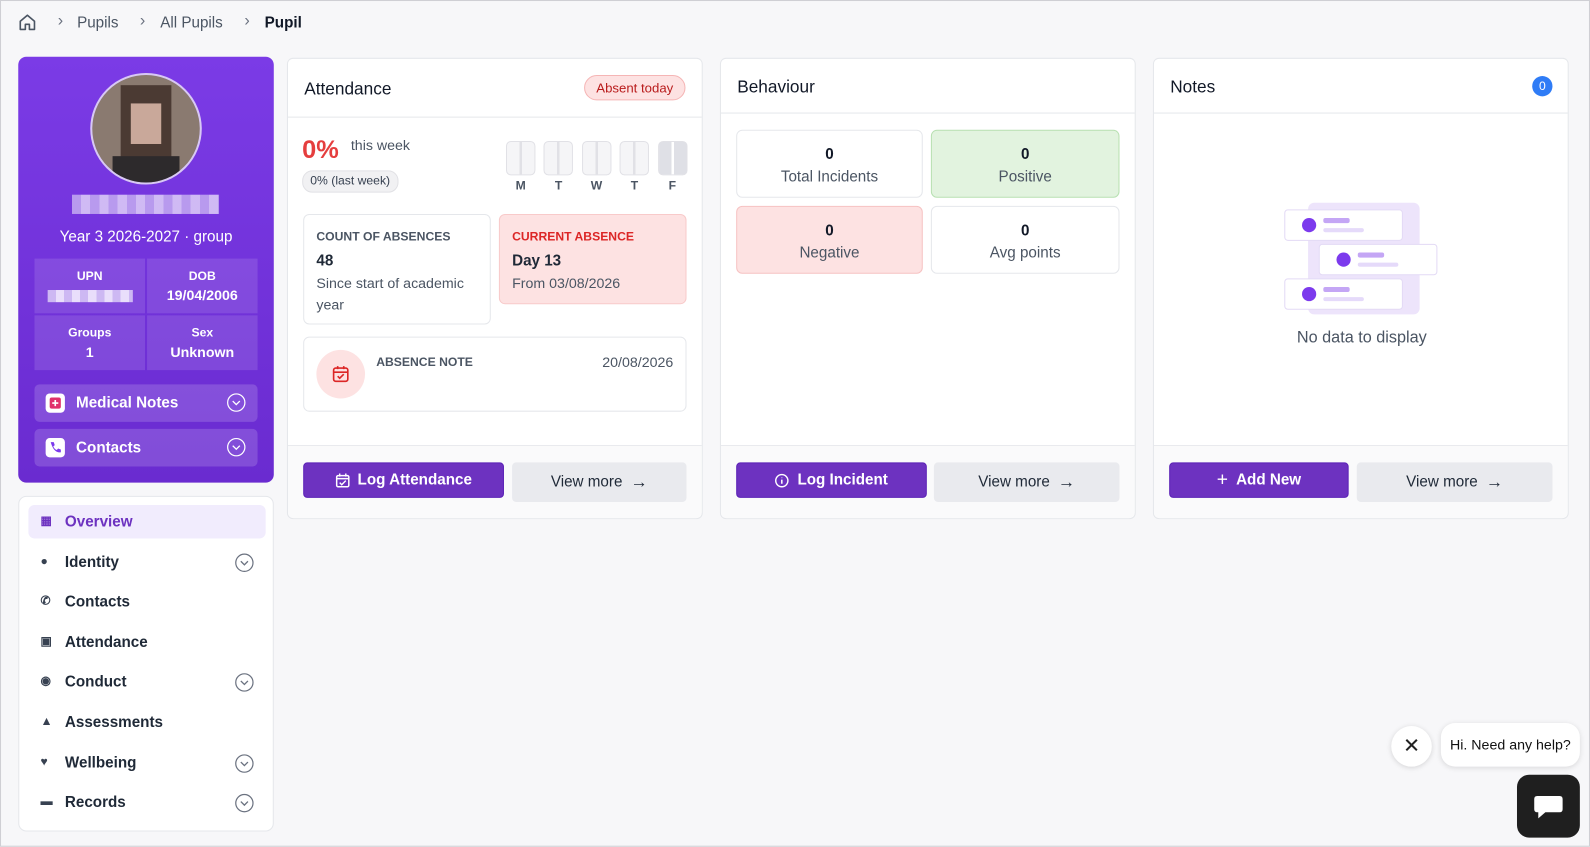 This screenshot has width=1590, height=847. What do you see at coordinates (566, 283) in the screenshot?
I see `box-note: From 03/08/2026` at bounding box center [566, 283].